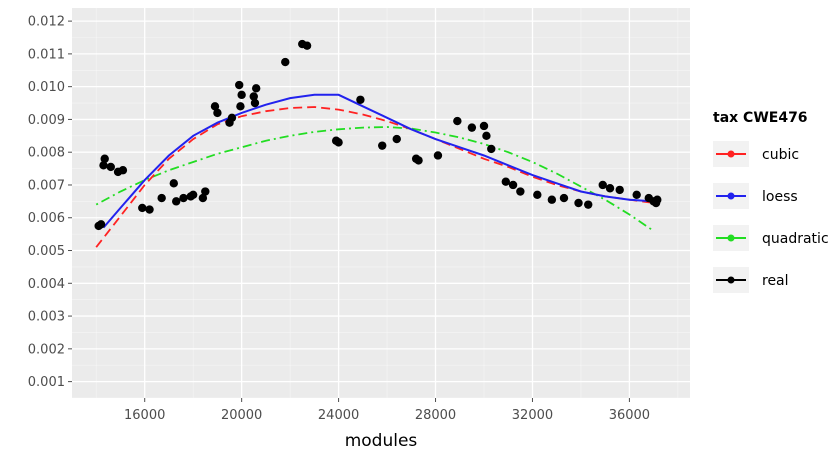 This screenshot has width=840, height=452. Describe the element at coordinates (46, 317) in the screenshot. I see `y-tick-label: 0.003` at that location.